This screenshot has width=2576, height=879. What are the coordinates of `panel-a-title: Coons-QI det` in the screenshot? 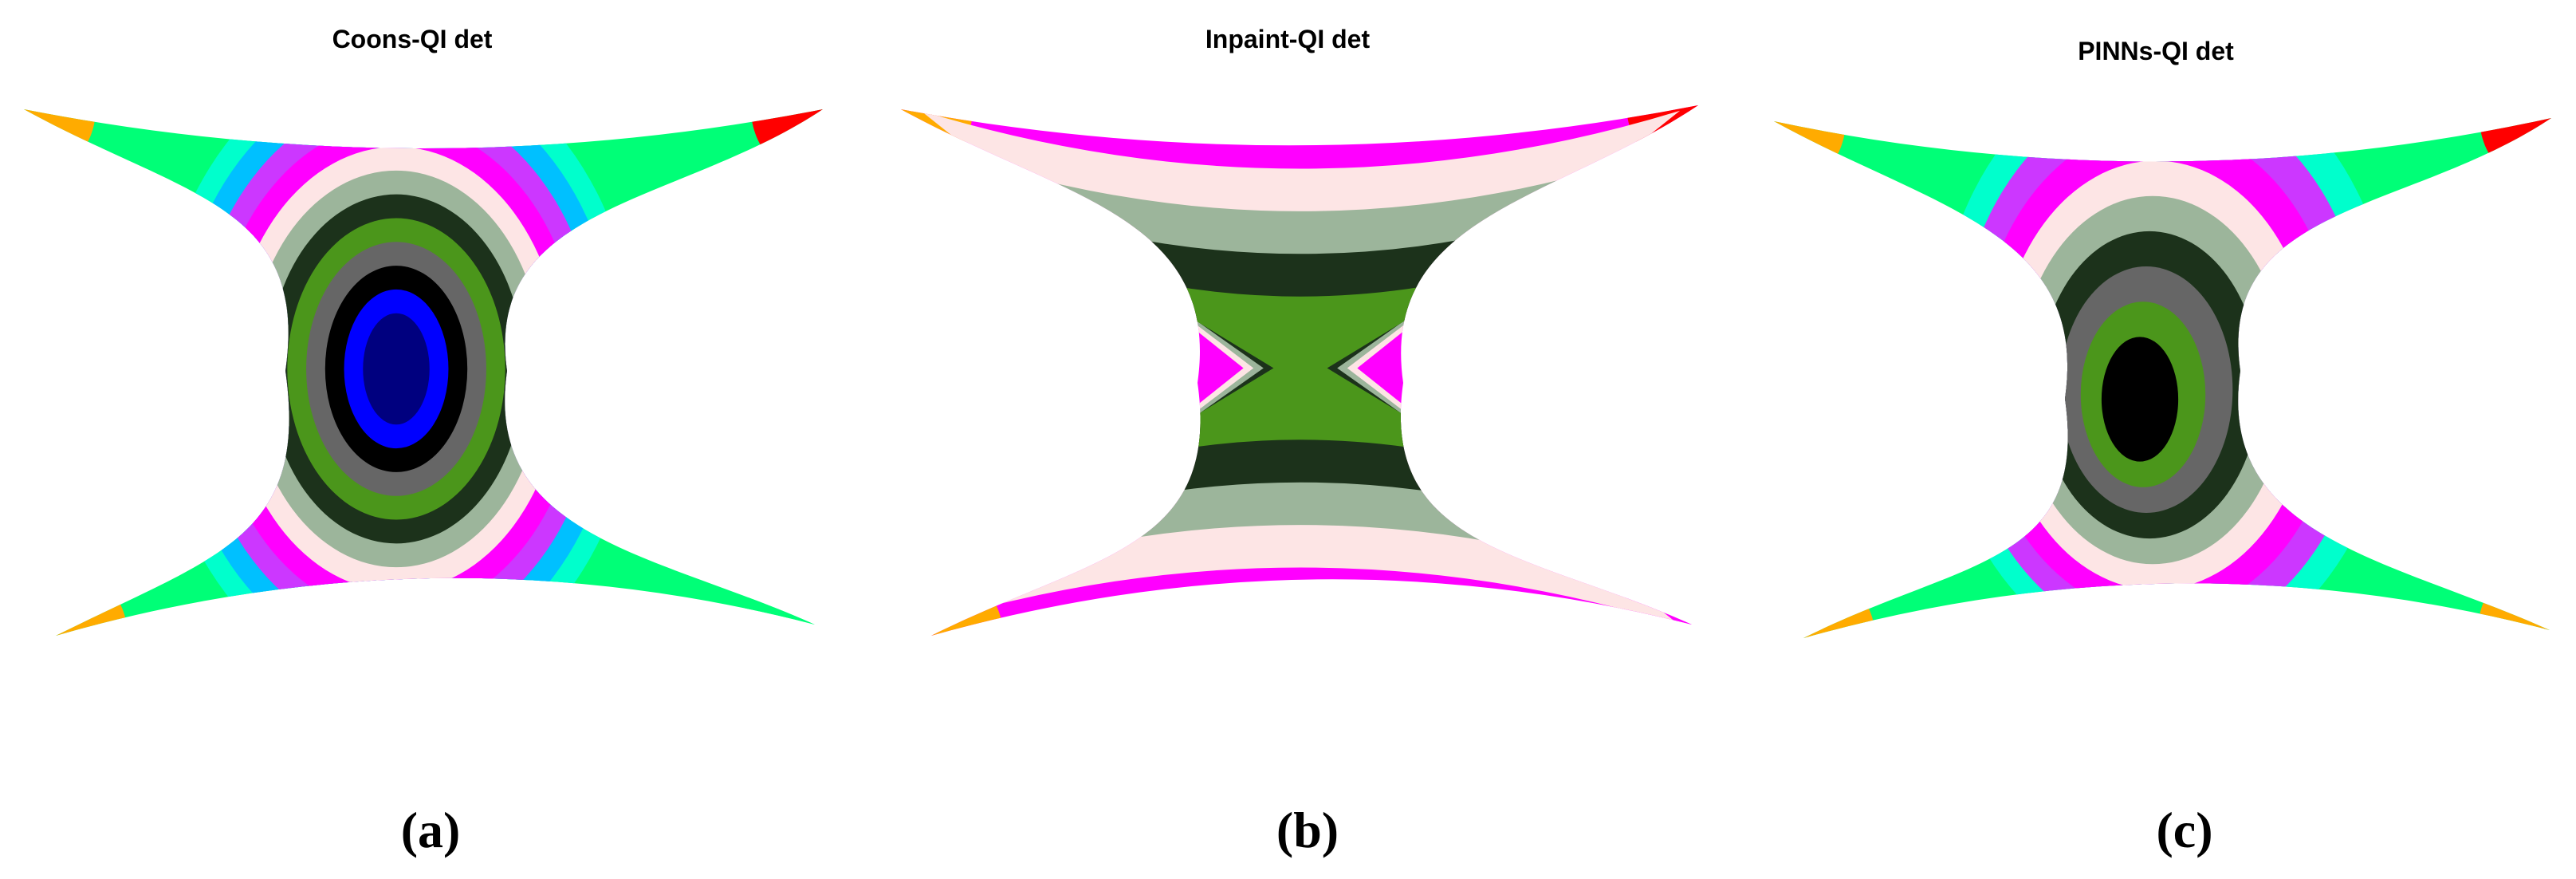 It's located at (413, 39).